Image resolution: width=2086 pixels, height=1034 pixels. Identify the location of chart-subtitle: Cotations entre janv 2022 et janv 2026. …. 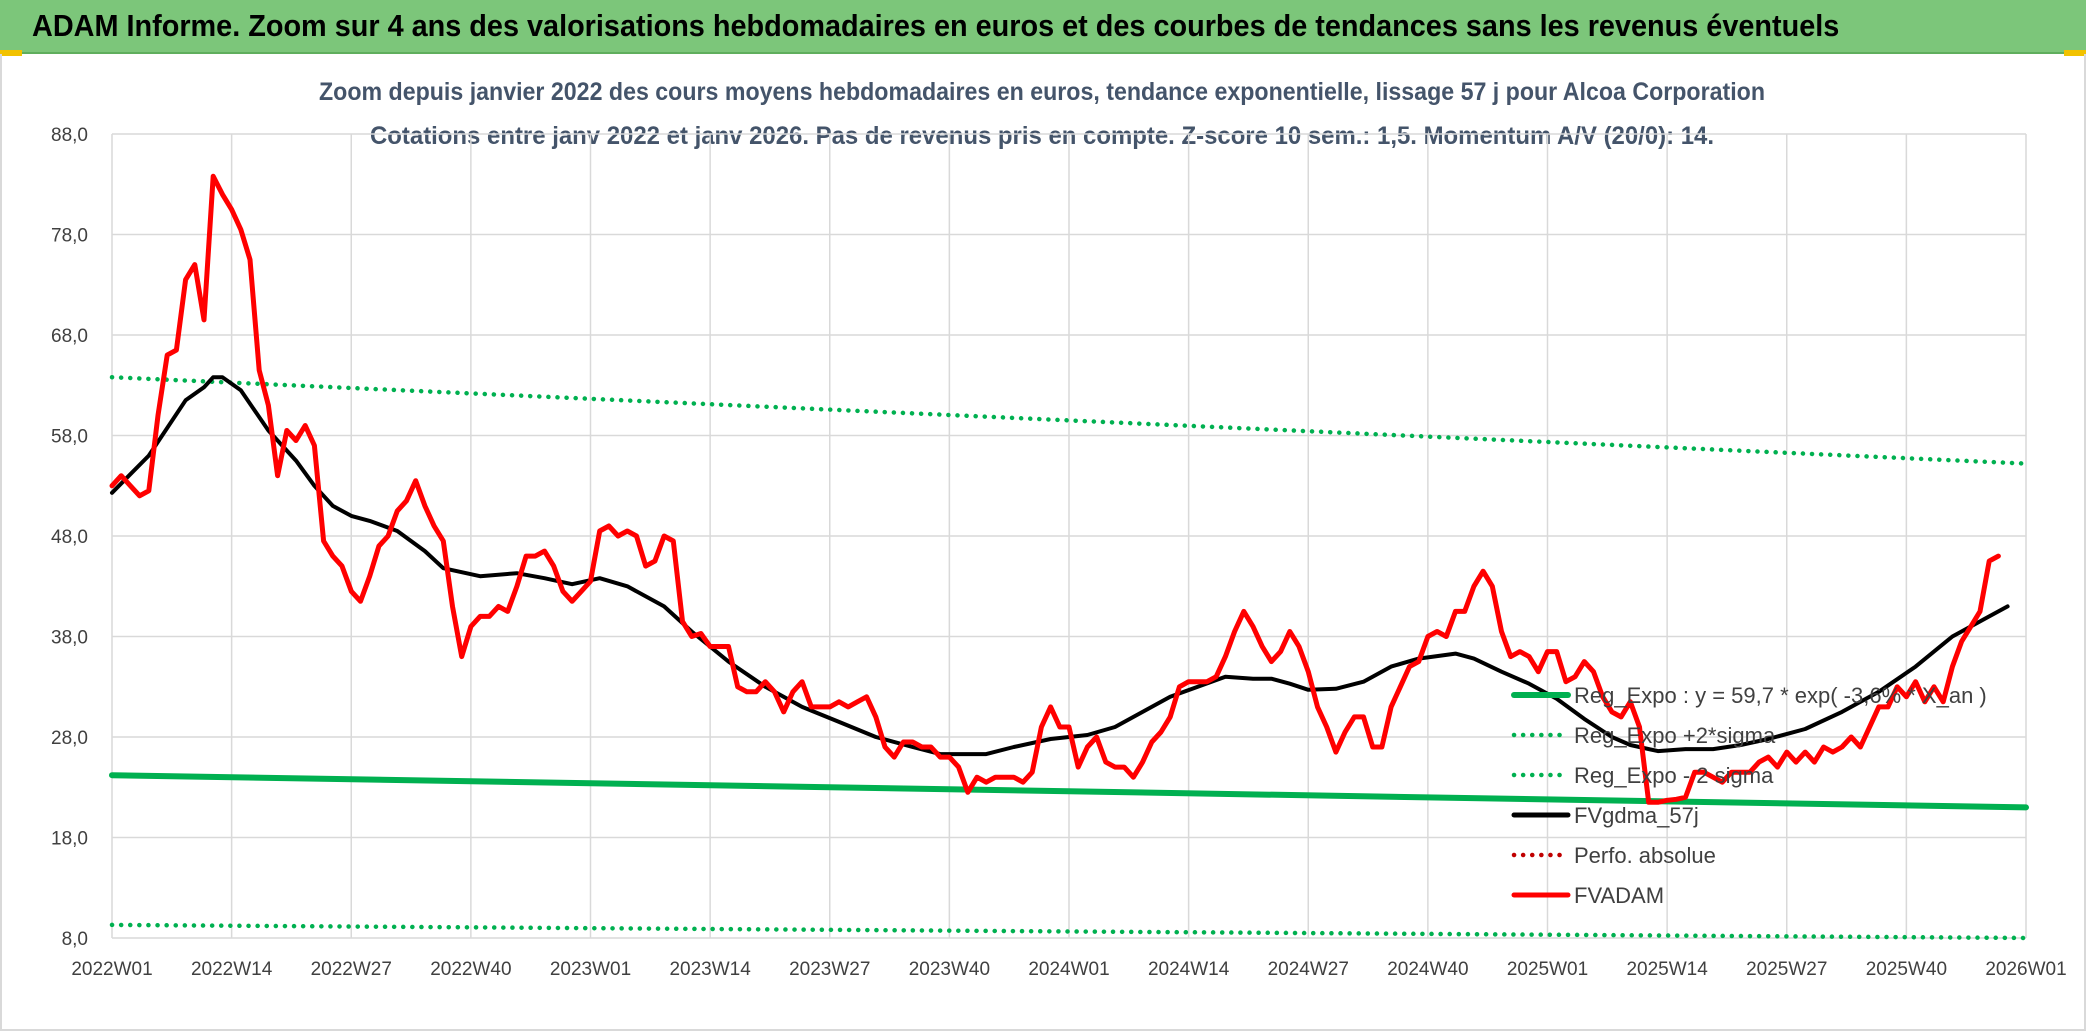
(1042, 136).